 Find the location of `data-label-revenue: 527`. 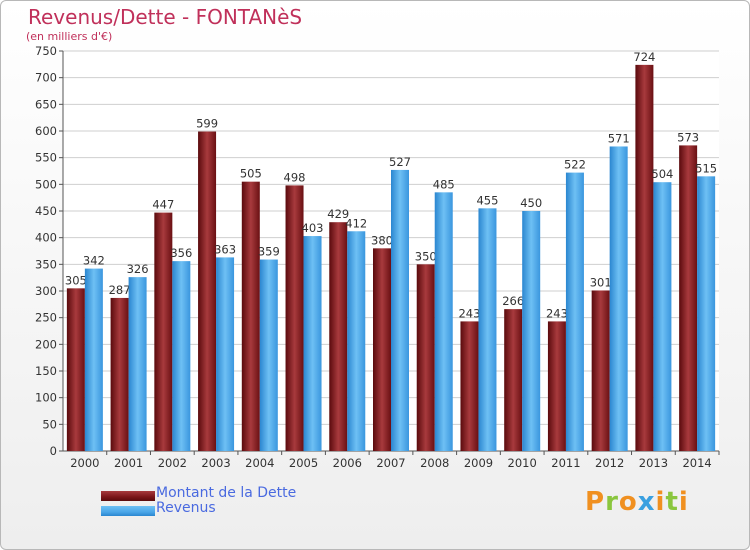

data-label-revenue: 527 is located at coordinates (400, 162).